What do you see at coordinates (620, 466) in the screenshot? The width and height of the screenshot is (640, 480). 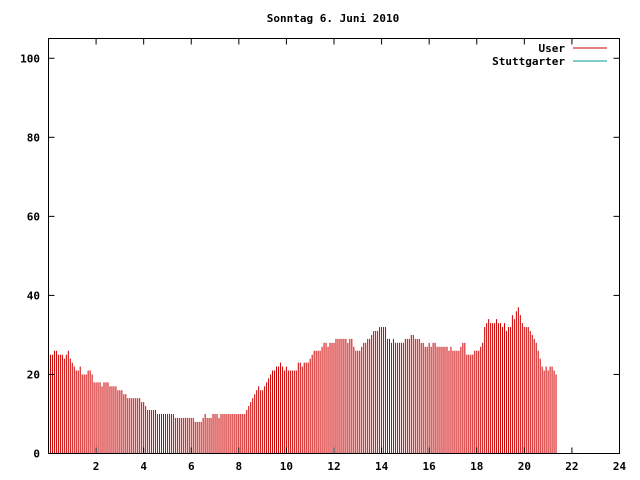 I see `x-tick-label: 24` at bounding box center [620, 466].